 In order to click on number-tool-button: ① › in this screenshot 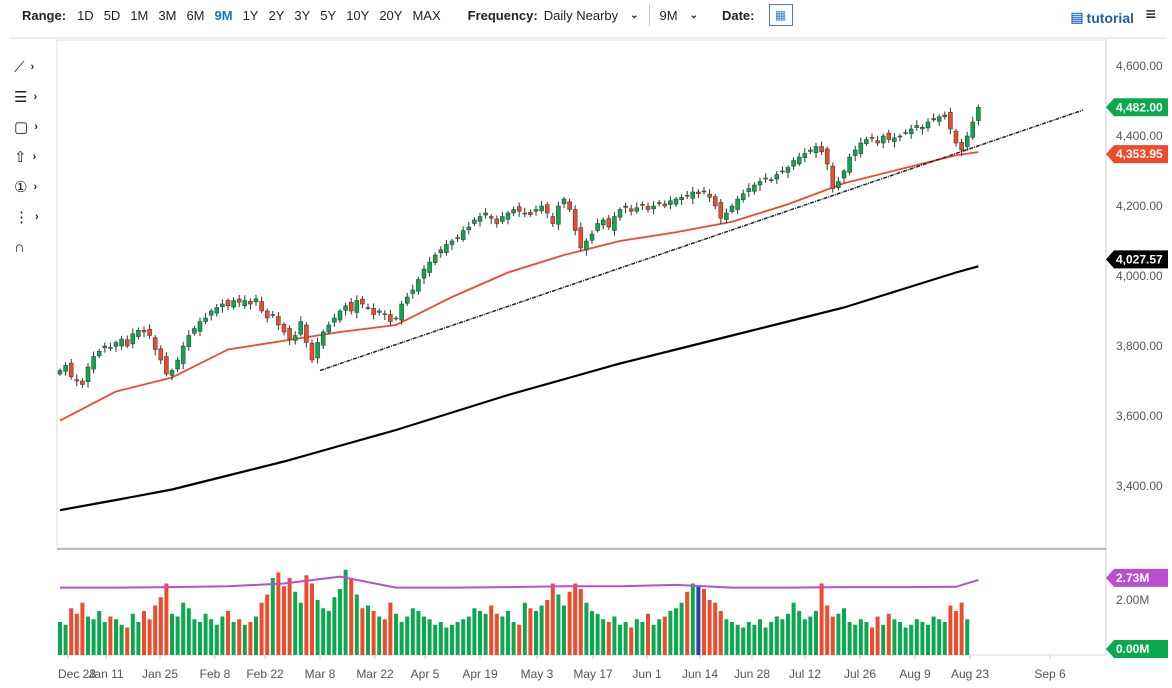, I will do `click(34, 187)`.